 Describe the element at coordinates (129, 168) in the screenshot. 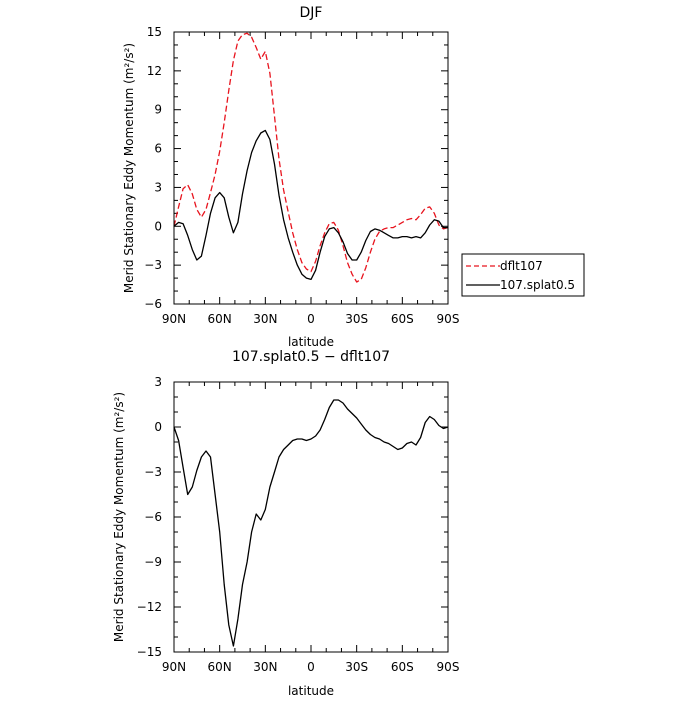

I see `panel-top-ylabel: Merid Stationary Eddy Momentum (m²/s²)` at that location.